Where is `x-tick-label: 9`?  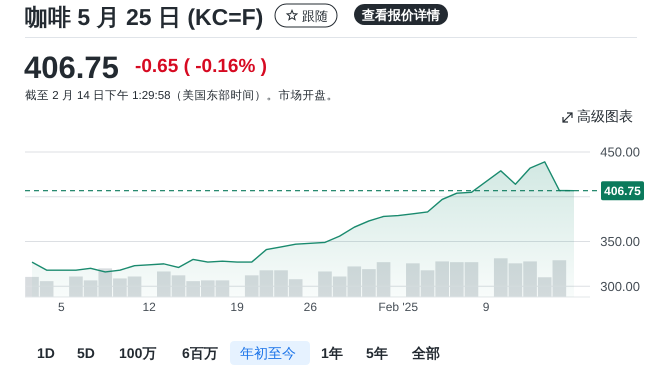
x-tick-label: 9 is located at coordinates (486, 307).